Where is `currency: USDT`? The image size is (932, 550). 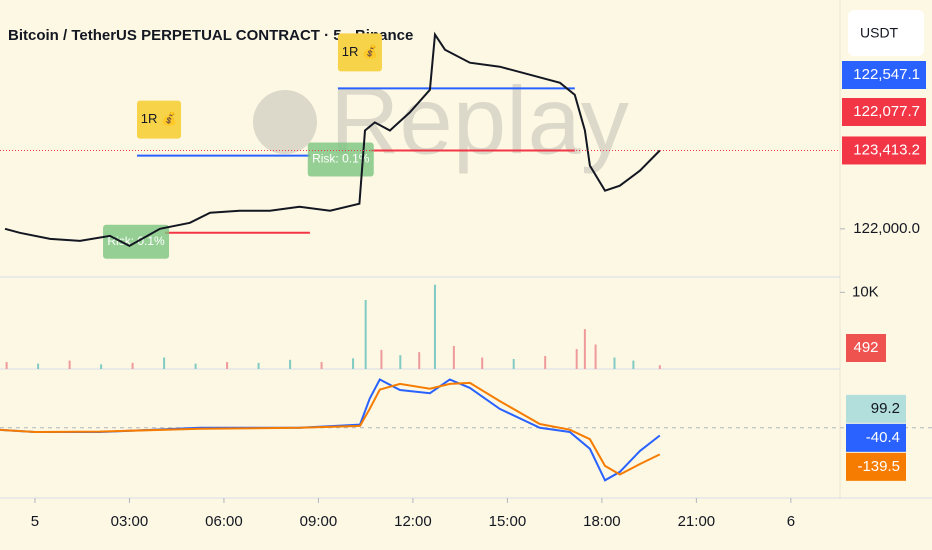 currency: USDT is located at coordinates (879, 33).